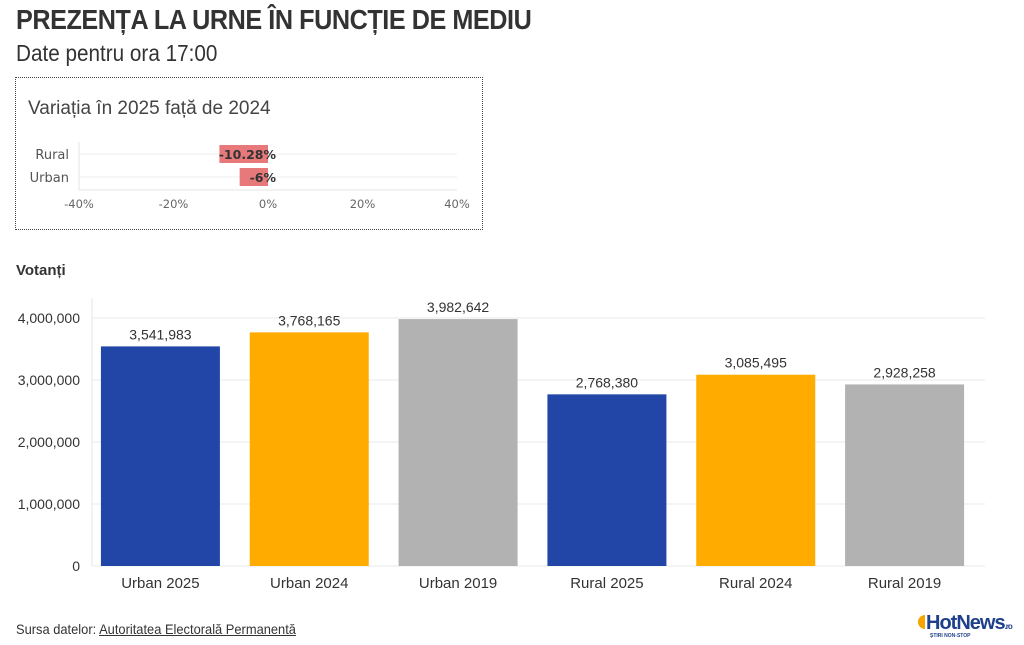 This screenshot has width=1024, height=645. What do you see at coordinates (41, 270) in the screenshot?
I see `y-axis-label: Votanți` at bounding box center [41, 270].